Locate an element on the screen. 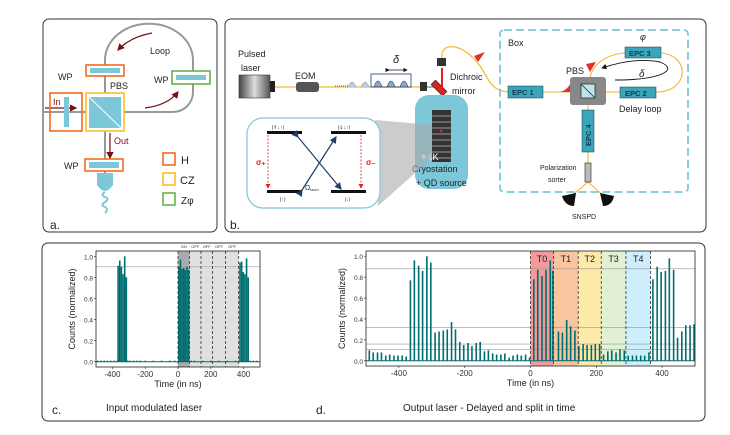 The image size is (730, 435). state-top-left: |⇑↓↑⟩ is located at coordinates (278, 128).